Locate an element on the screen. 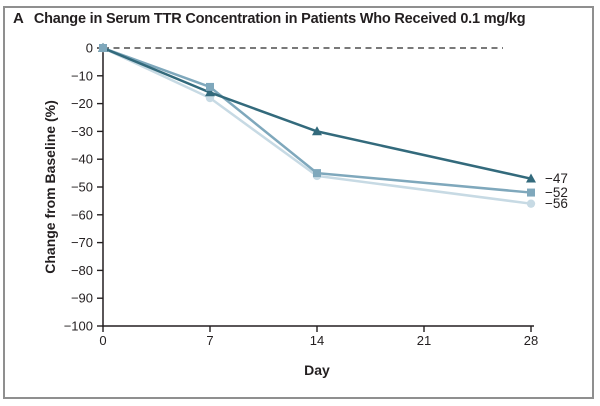 This screenshot has width=600, height=406. panel-label: A is located at coordinates (18, 18).